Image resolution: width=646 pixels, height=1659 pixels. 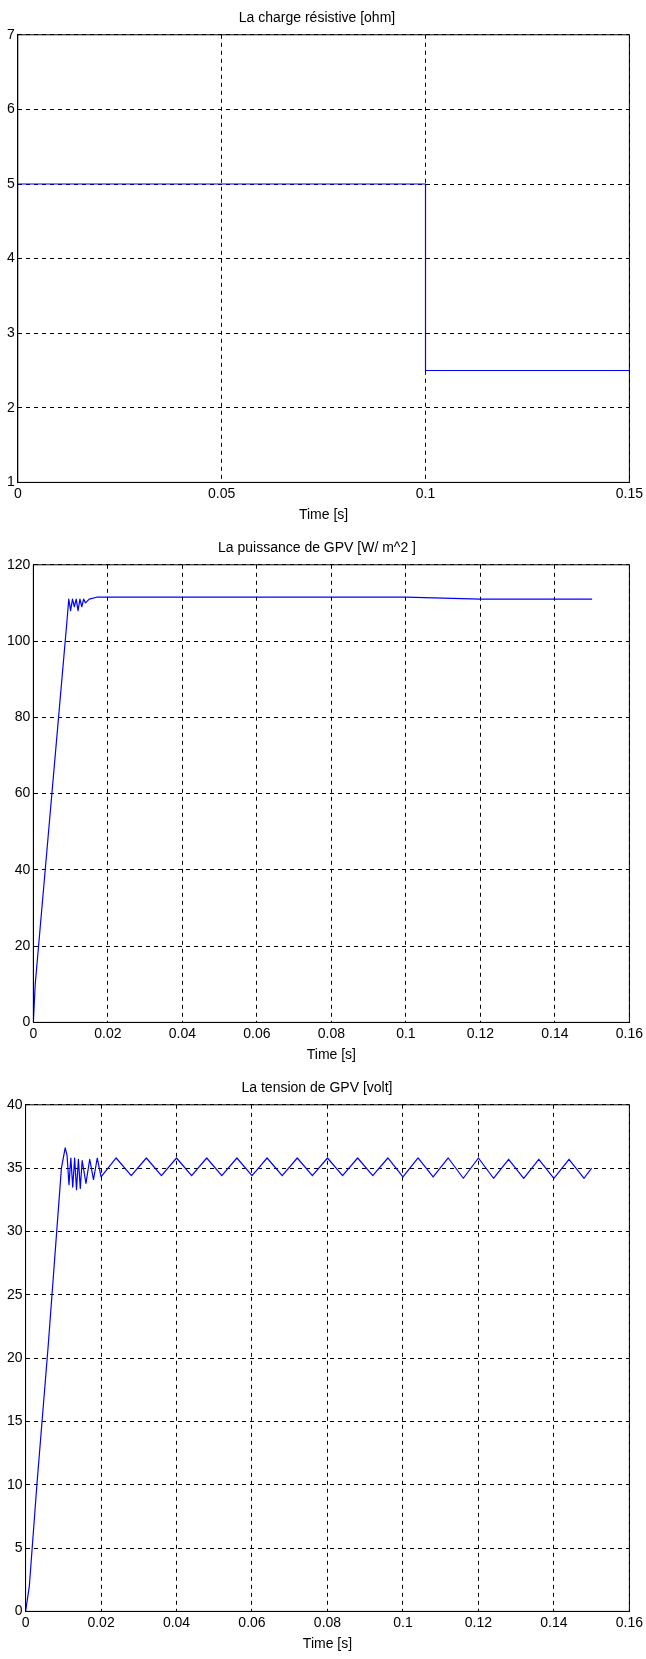 What do you see at coordinates (10, 332) in the screenshot?
I see `y-tick-label: 3` at bounding box center [10, 332].